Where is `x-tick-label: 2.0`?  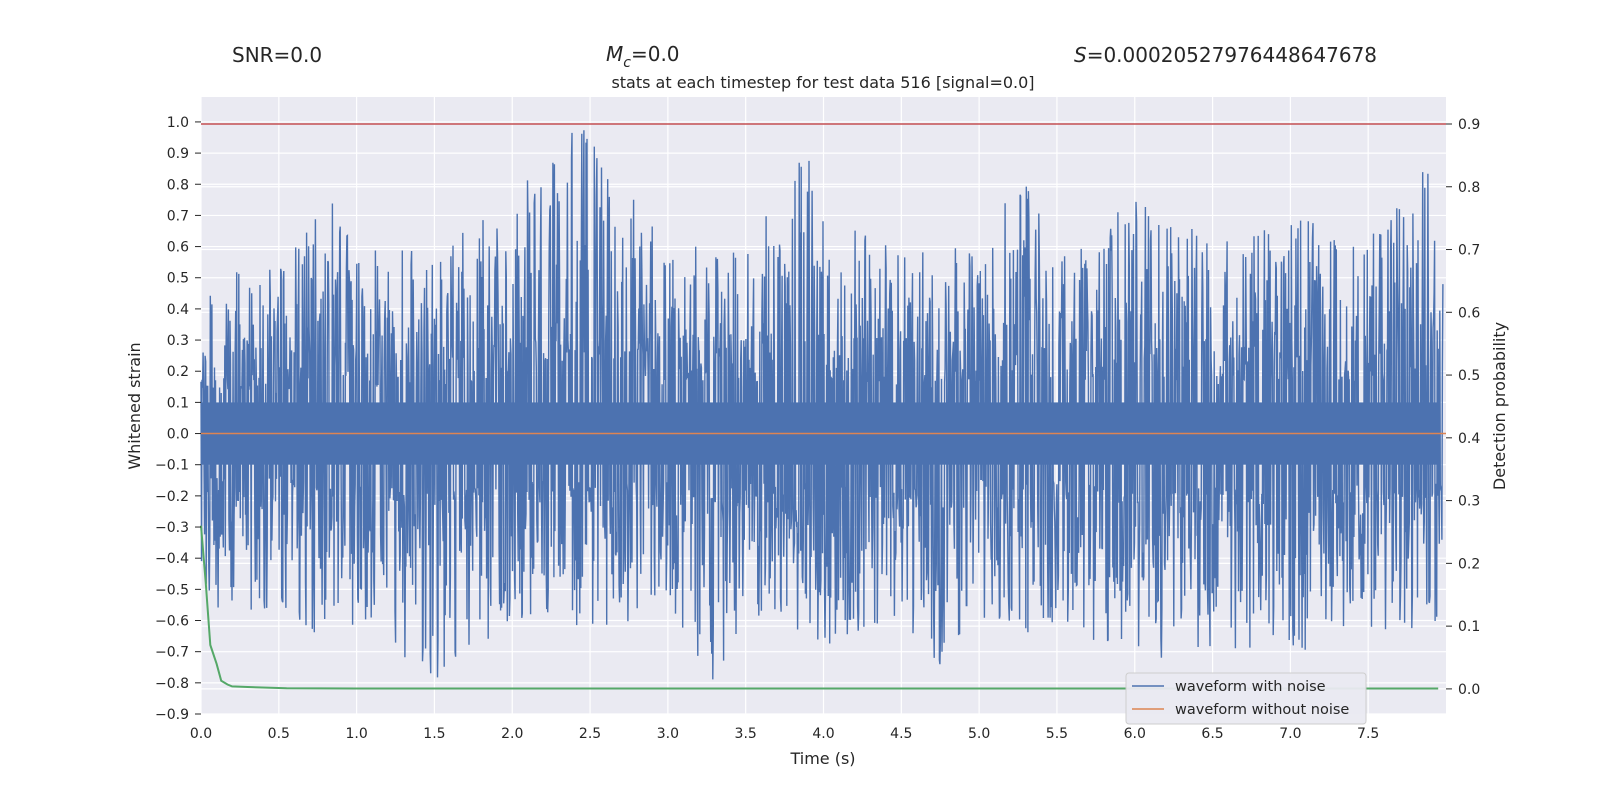
x-tick-label: 2.0 is located at coordinates (512, 734).